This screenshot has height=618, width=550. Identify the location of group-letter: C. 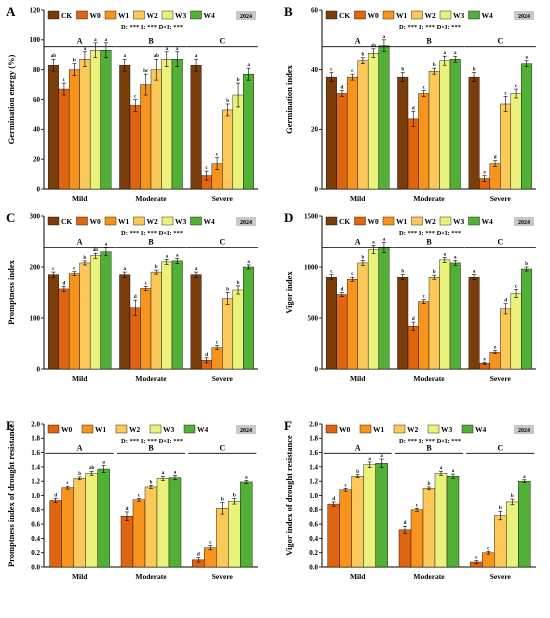
(500, 447).